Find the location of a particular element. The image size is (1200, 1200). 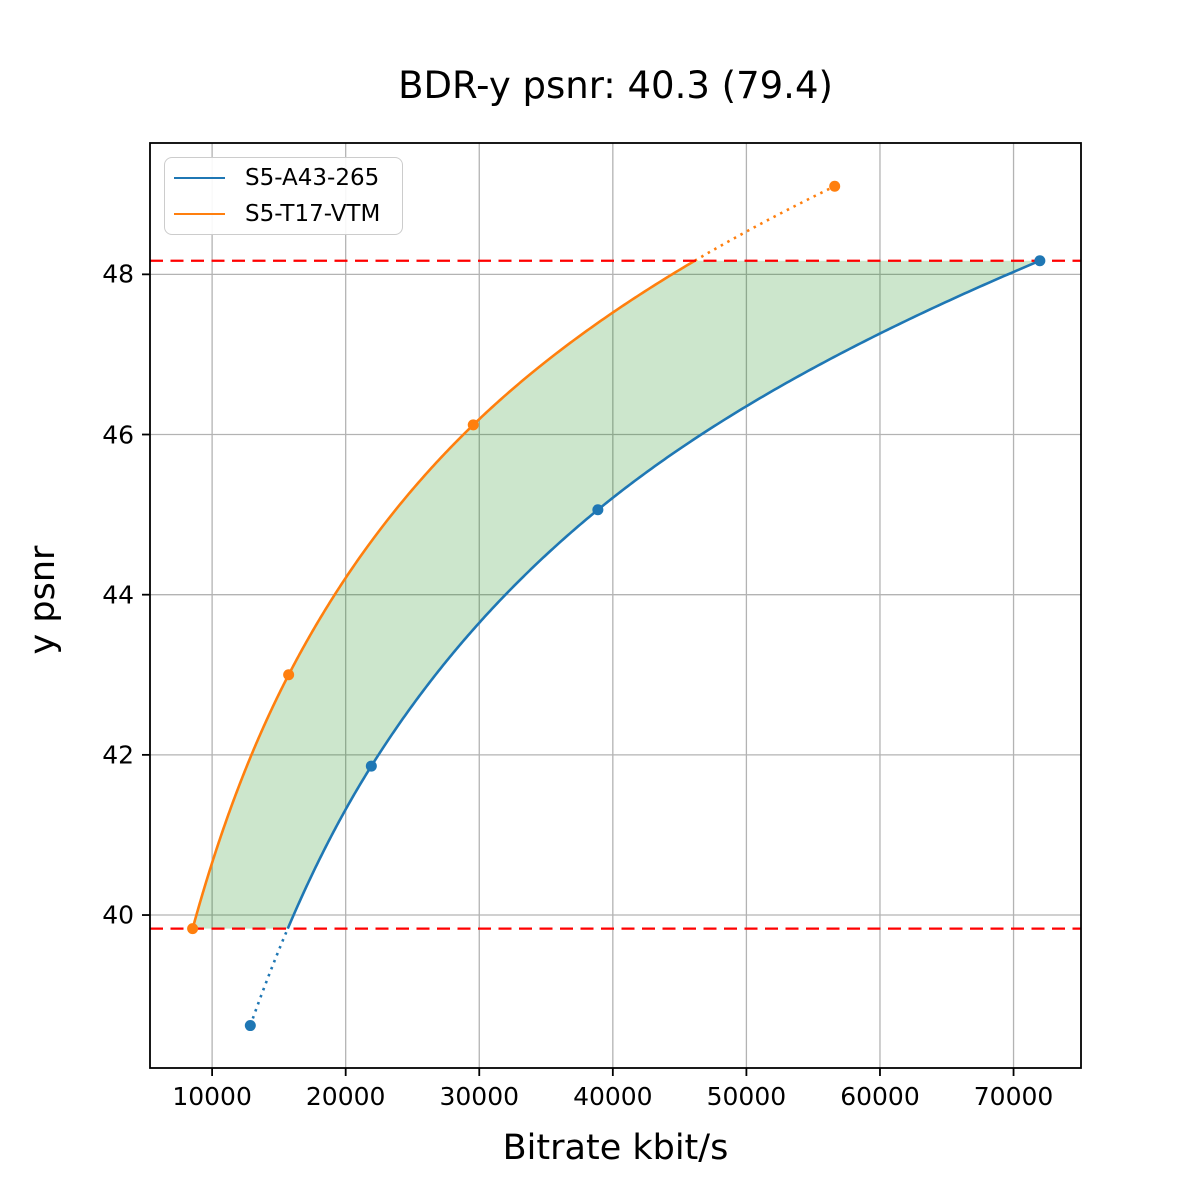

y-axis-label: y psnr is located at coordinates (43, 600).